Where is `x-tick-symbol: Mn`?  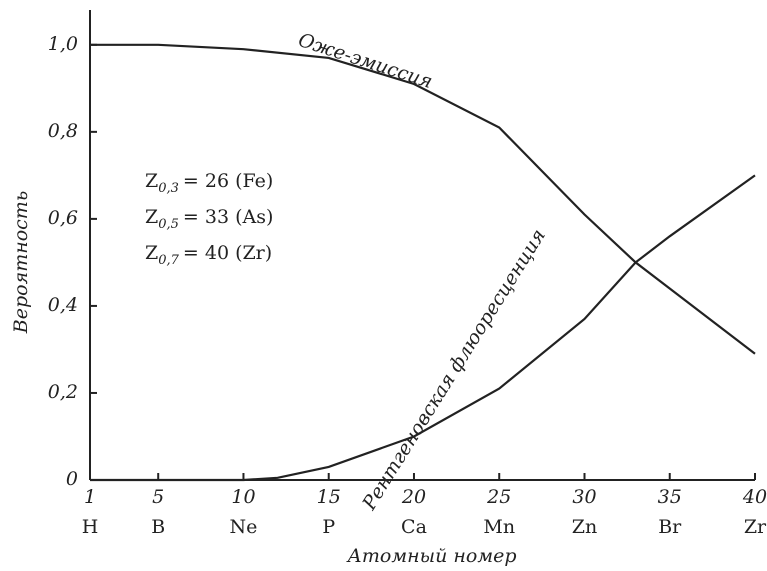 x-tick-symbol: Mn is located at coordinates (499, 527).